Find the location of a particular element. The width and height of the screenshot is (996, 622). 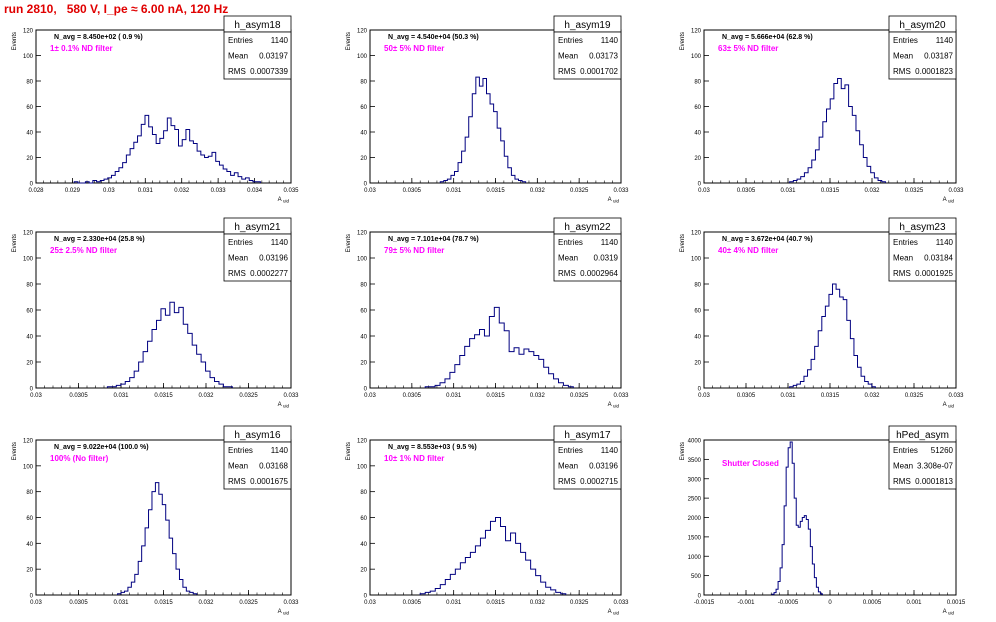

y-tick-label: 80 is located at coordinates (697, 286).